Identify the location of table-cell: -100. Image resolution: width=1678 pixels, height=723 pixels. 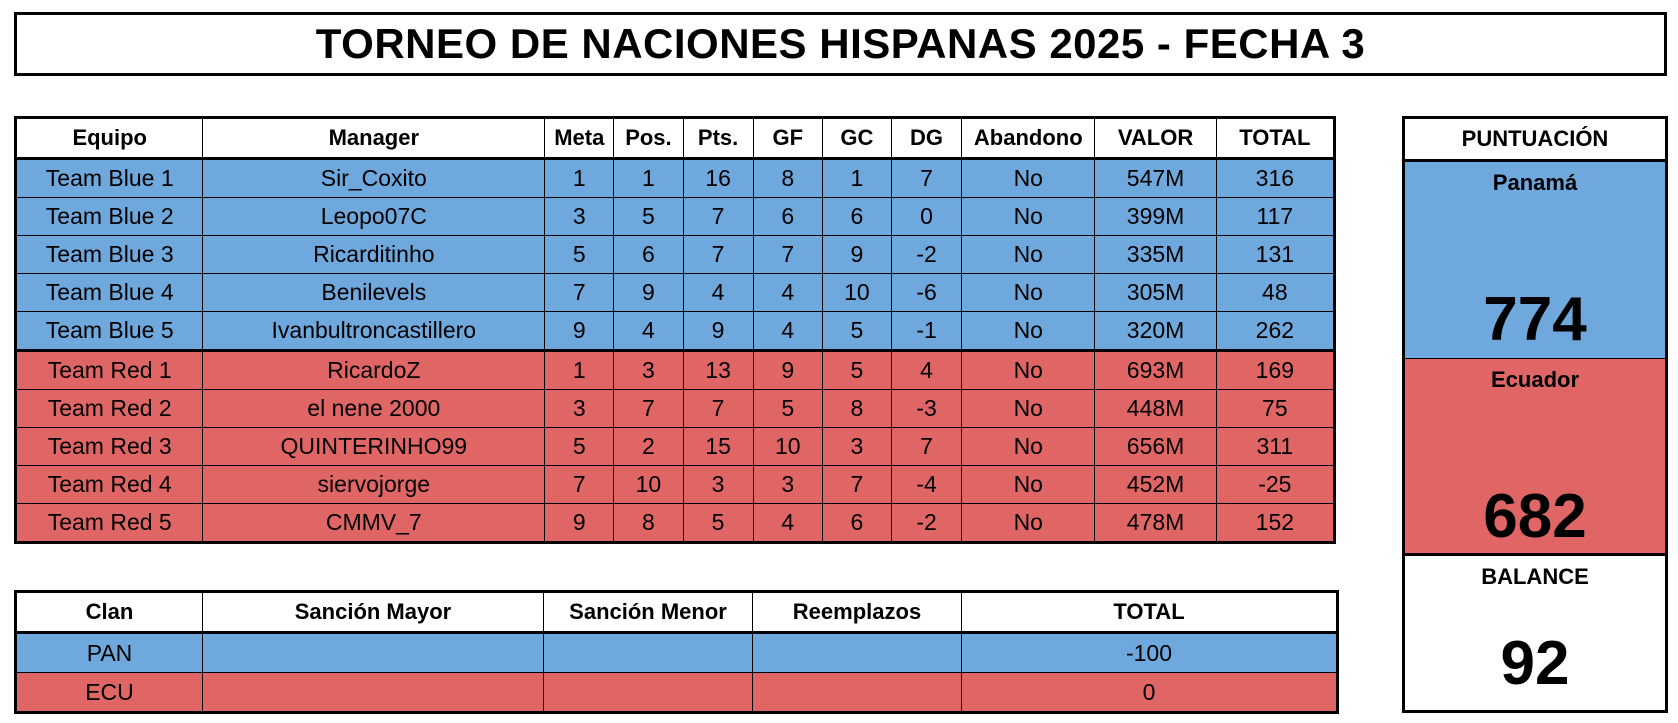
(1149, 652).